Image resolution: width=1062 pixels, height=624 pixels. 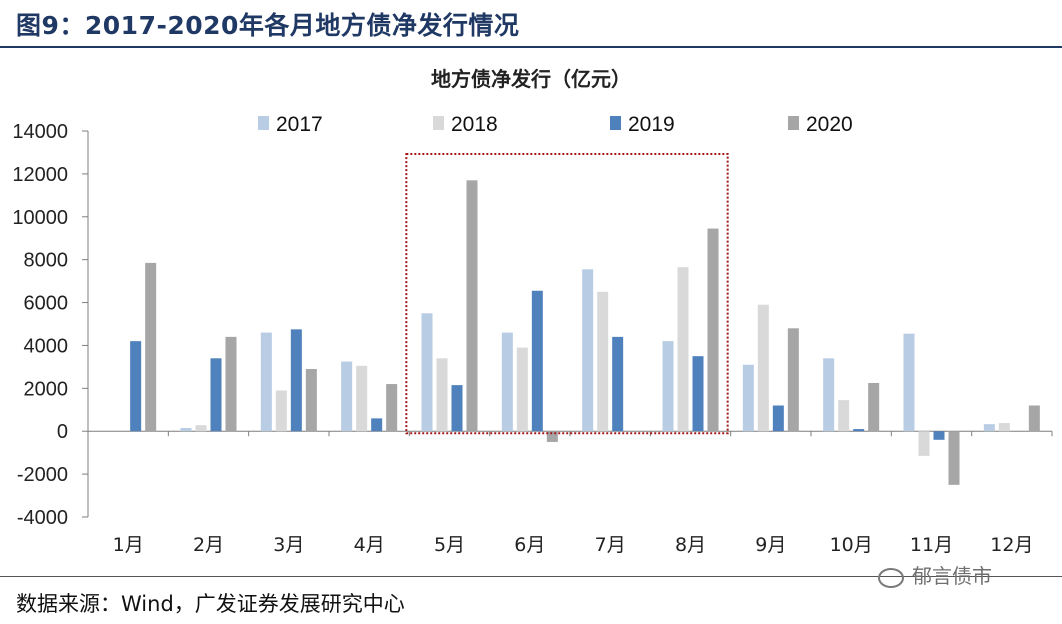 What do you see at coordinates (851, 545) in the screenshot?
I see `x-tick-label: 10月` at bounding box center [851, 545].